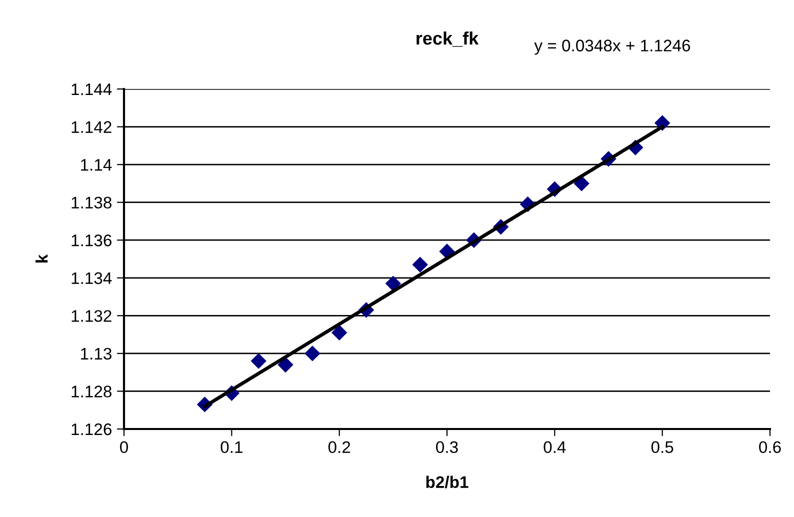 This screenshot has width=794, height=517. What do you see at coordinates (92, 127) in the screenshot?
I see `y-tick-label: 1.142` at bounding box center [92, 127].